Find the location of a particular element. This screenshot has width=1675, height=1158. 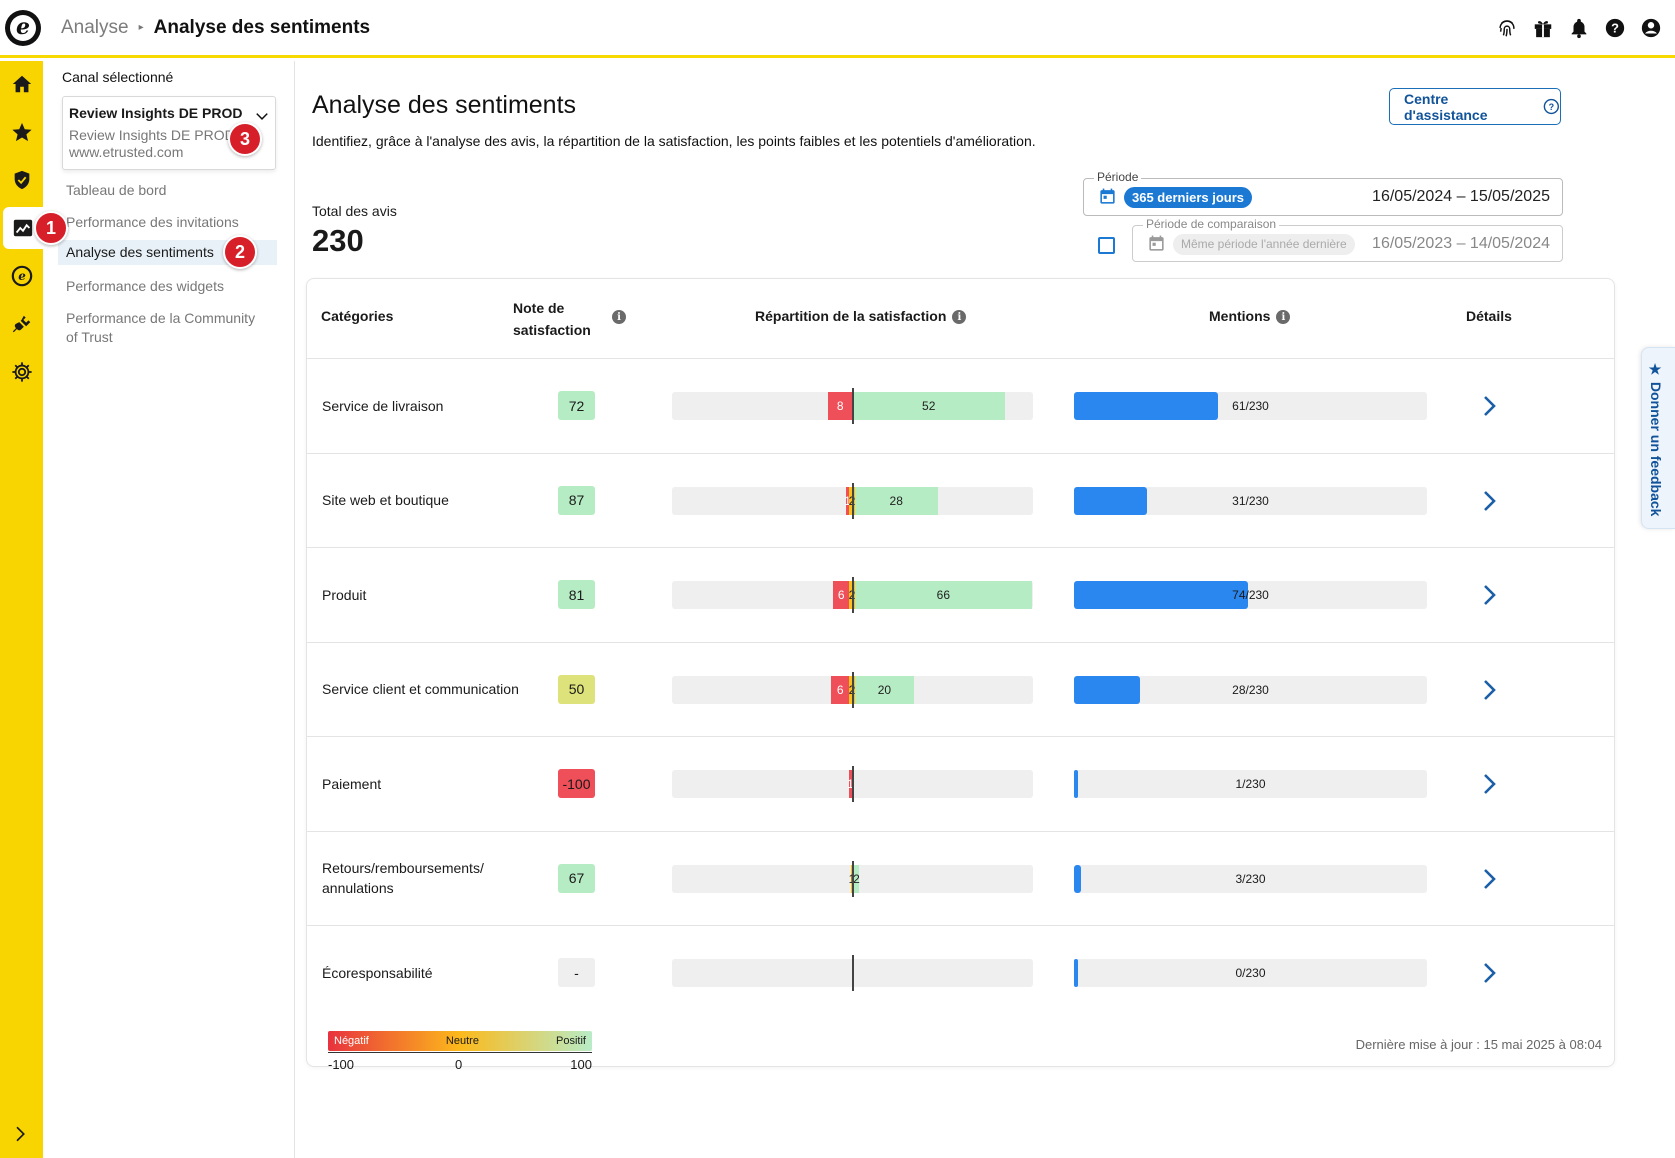

column-header-distribution: Répartition de la satisfaction i is located at coordinates (861, 316).